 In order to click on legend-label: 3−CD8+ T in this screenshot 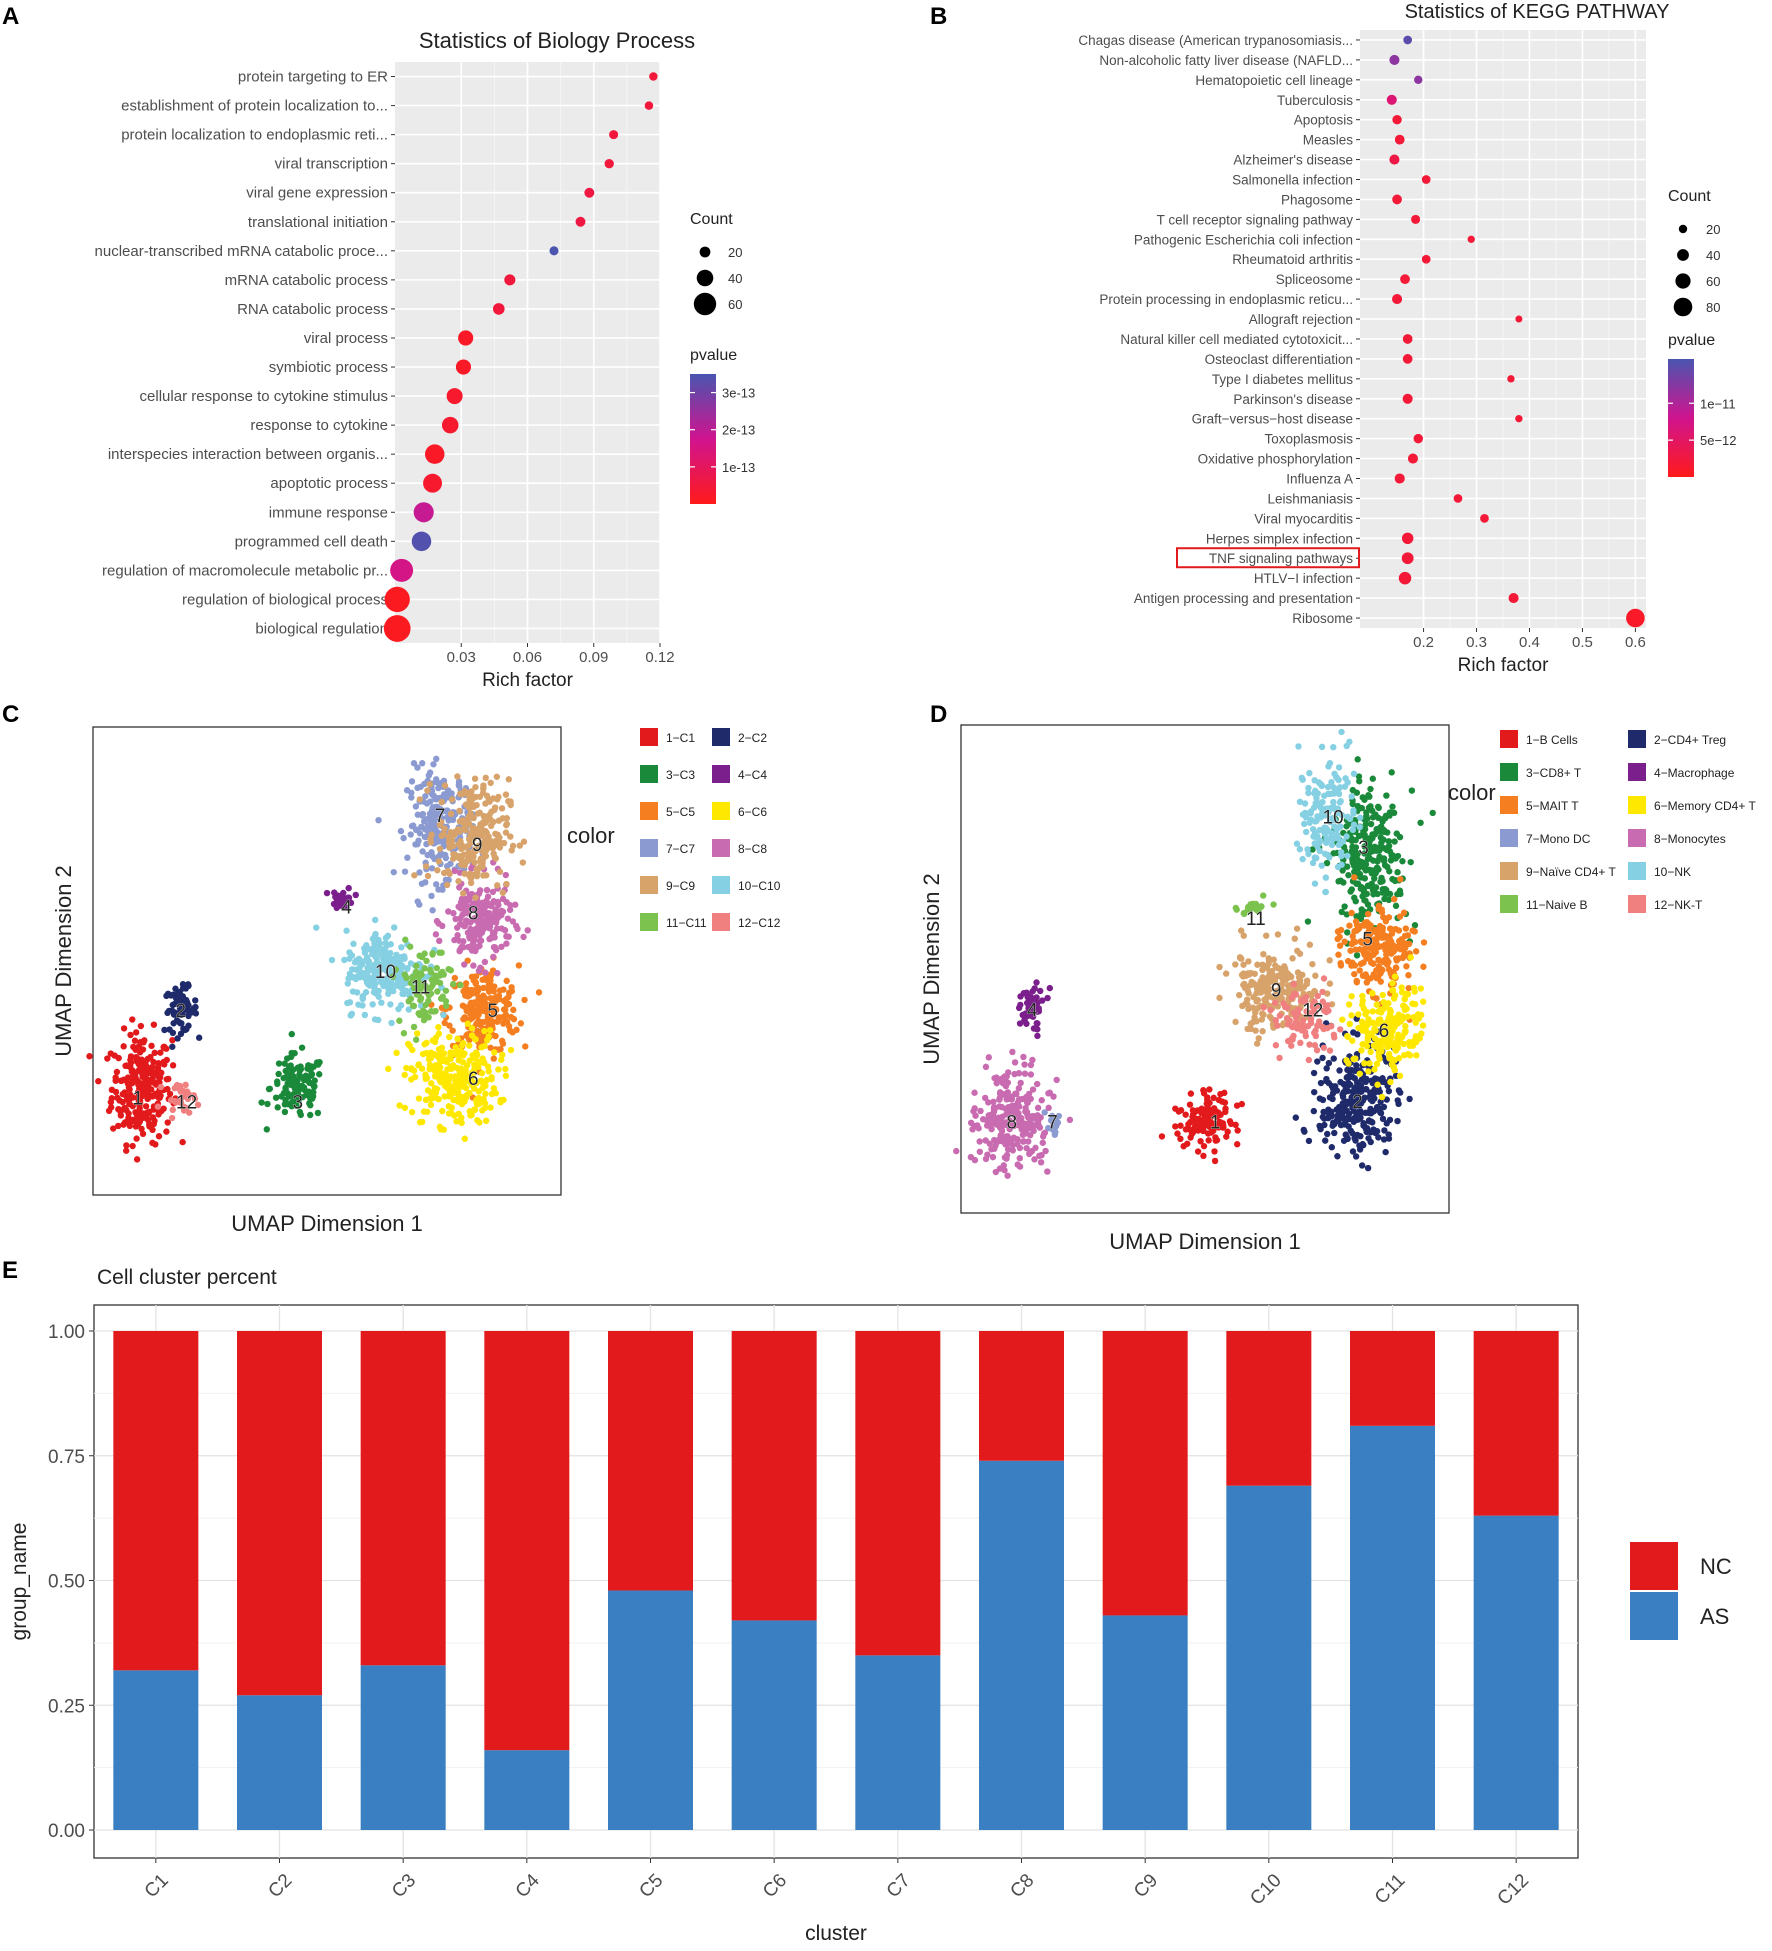, I will do `click(1554, 773)`.